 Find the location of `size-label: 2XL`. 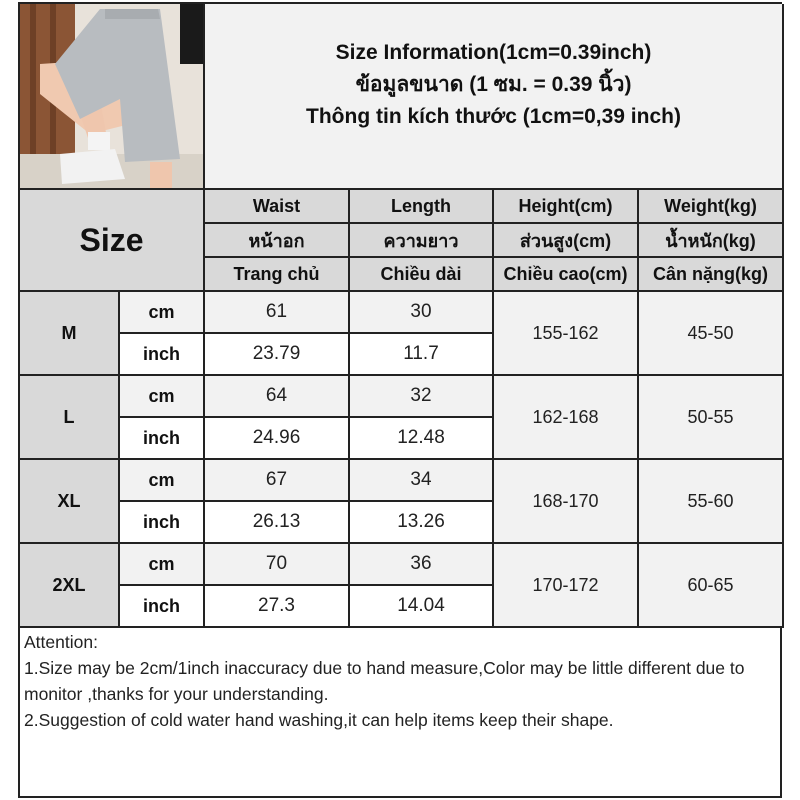

size-label: 2XL is located at coordinates (70, 586).